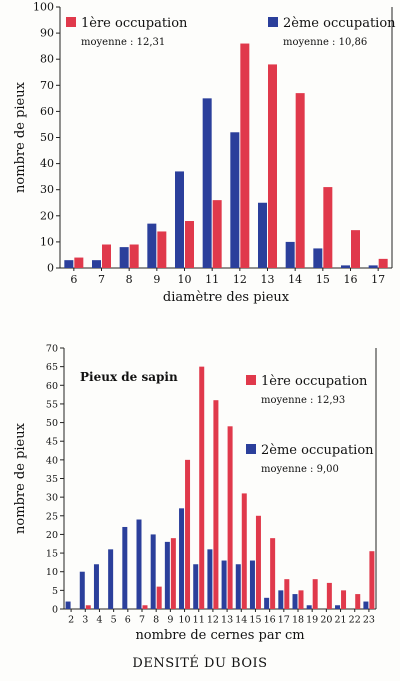 This screenshot has width=400, height=681. I want to click on legend-swatch-second-occupation, so click(273, 22).